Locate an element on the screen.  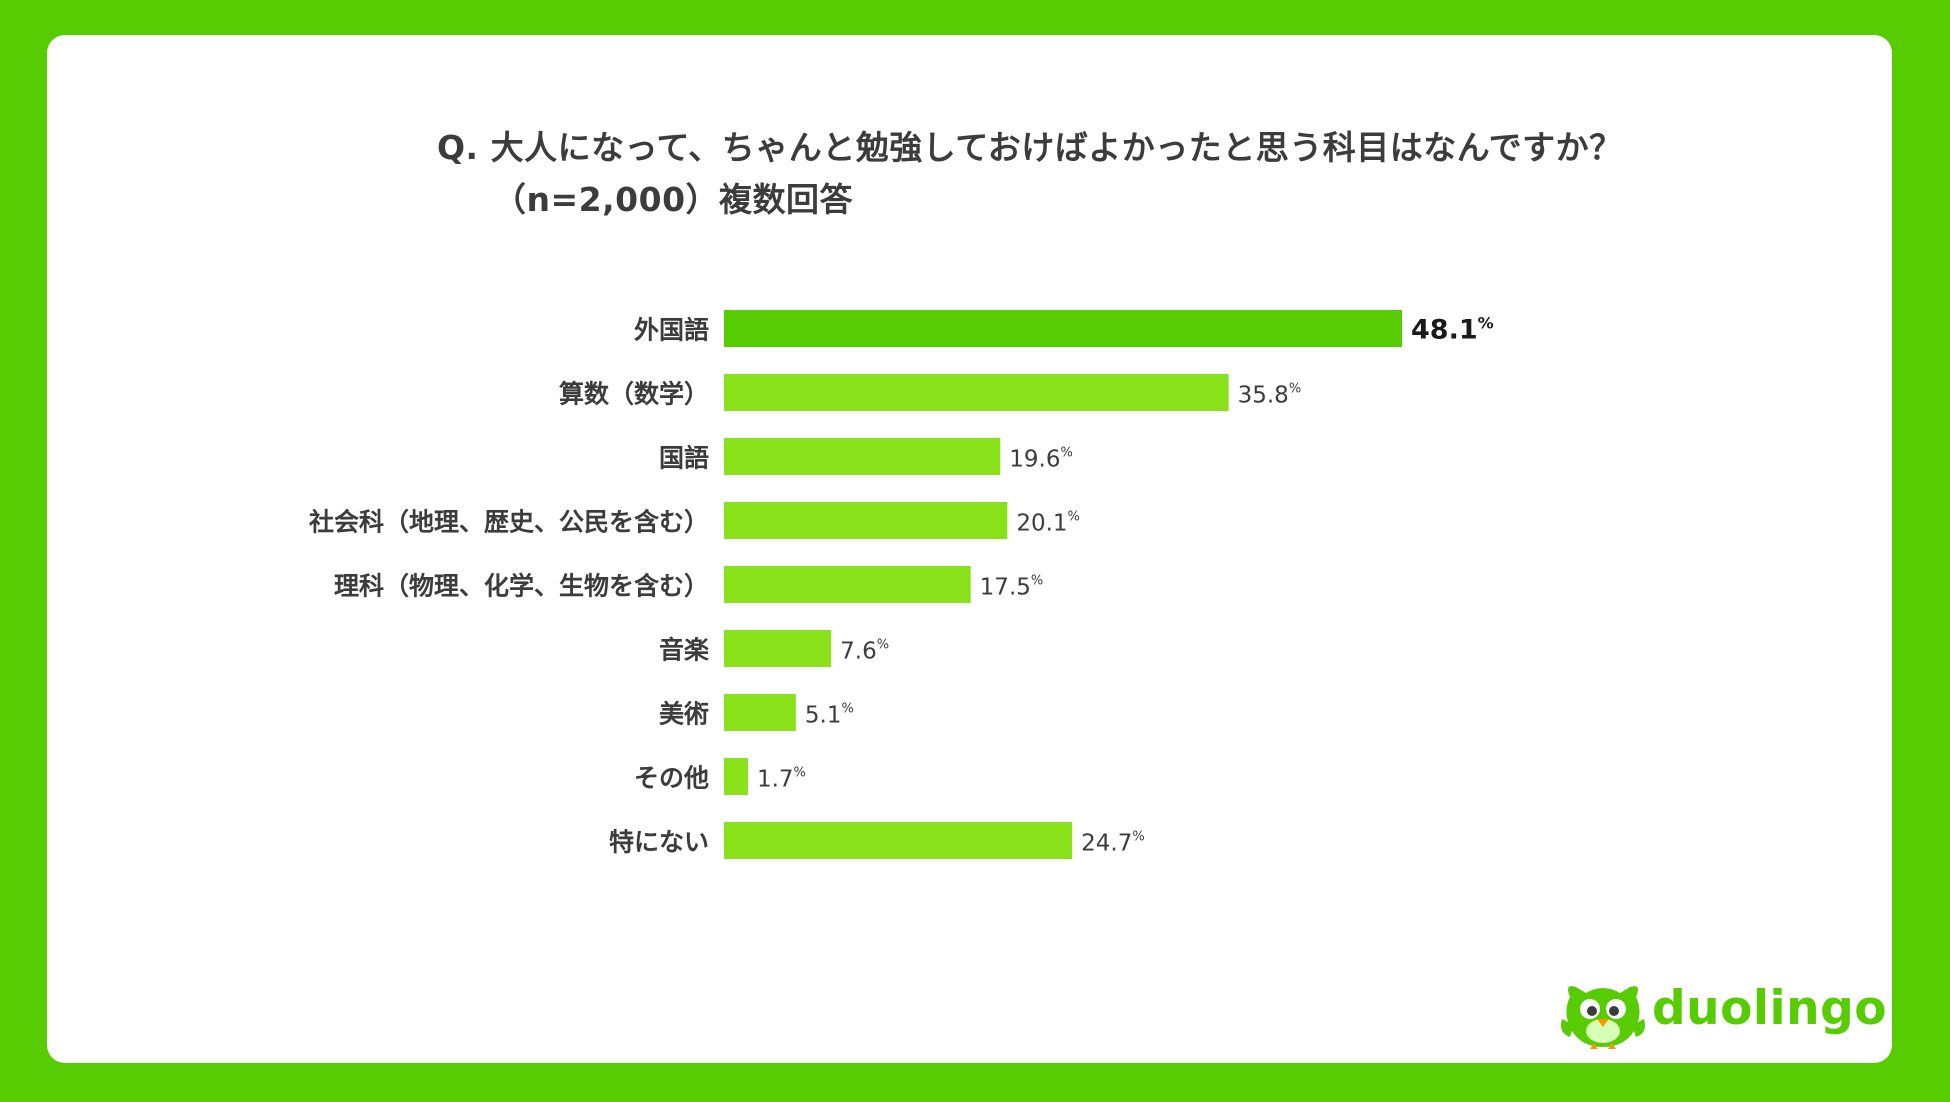
category-label: 国語 is located at coordinates (684, 458).